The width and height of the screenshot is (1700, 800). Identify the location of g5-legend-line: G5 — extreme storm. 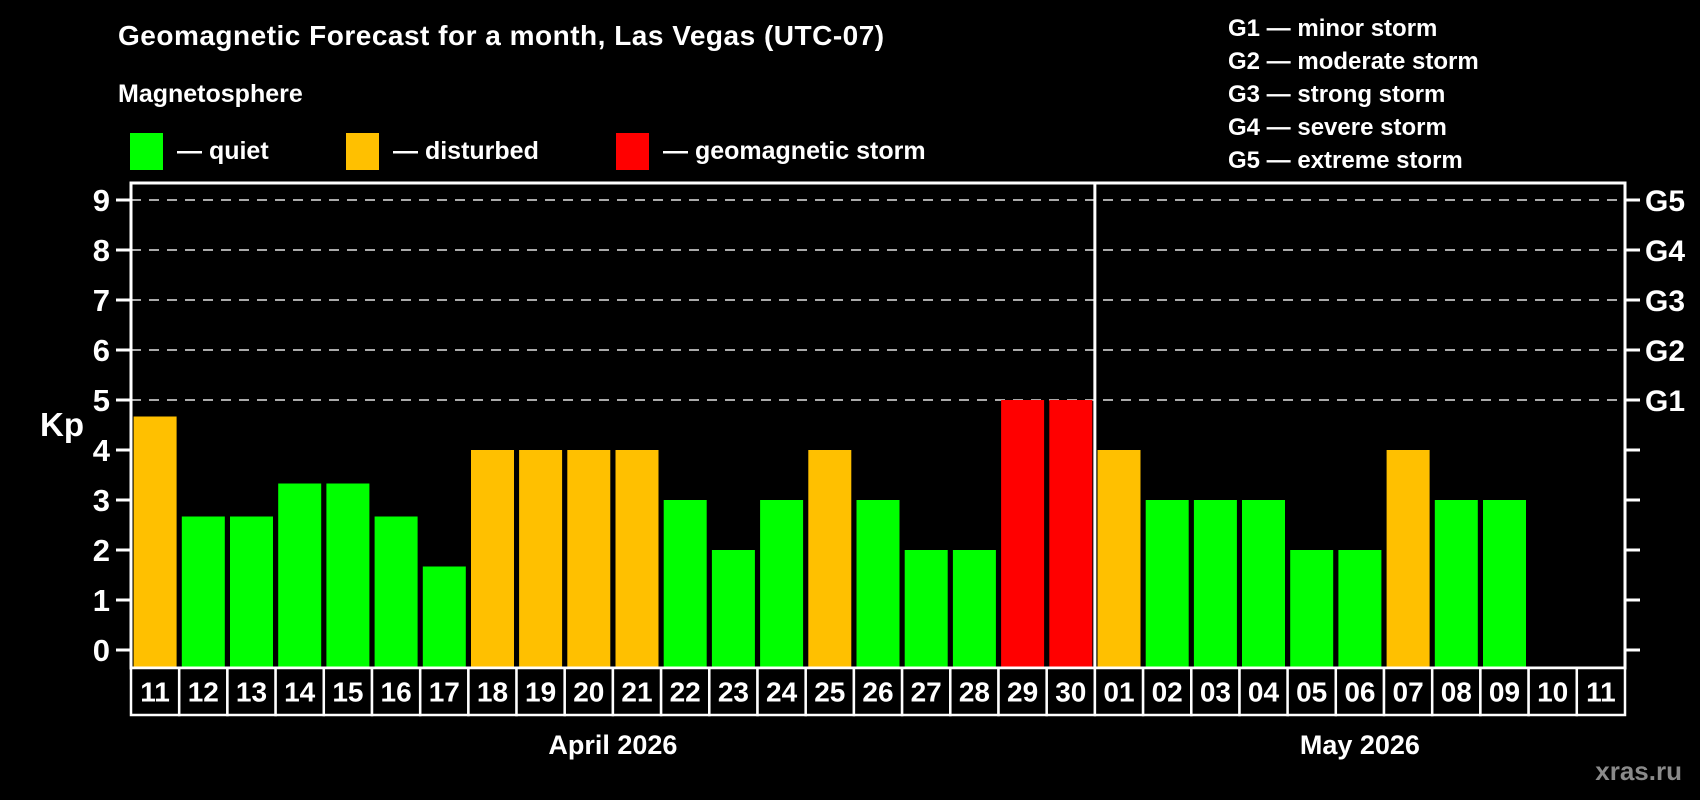
(1345, 160).